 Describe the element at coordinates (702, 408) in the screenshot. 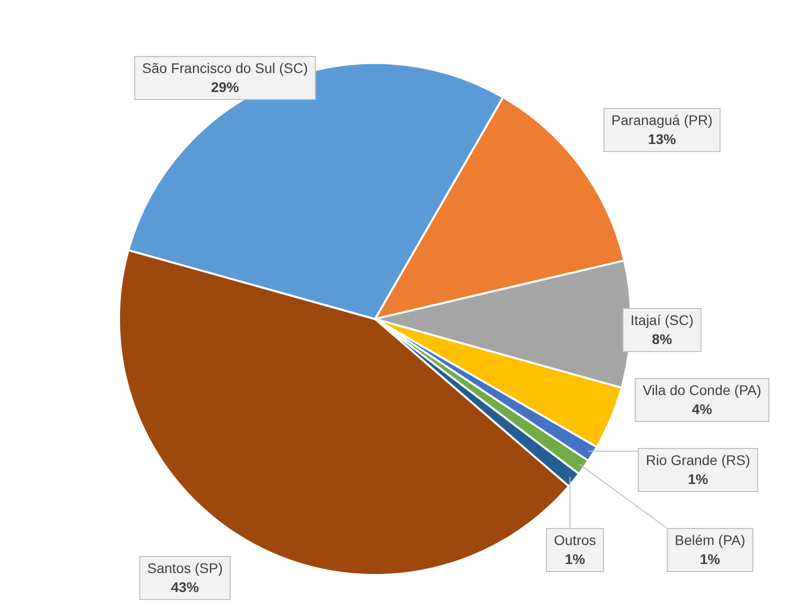

I see `data-label: 4%` at that location.